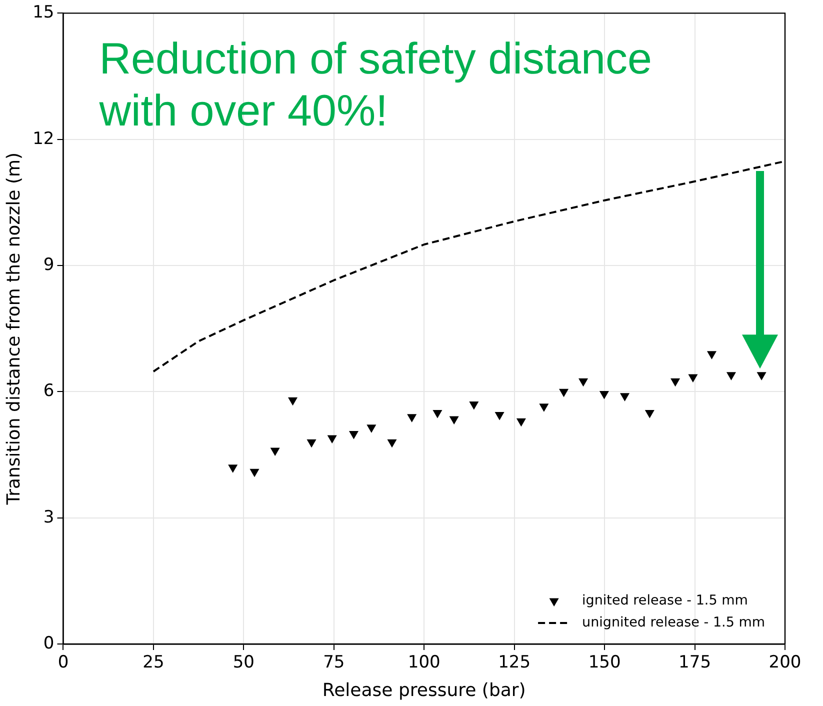 Image resolution: width=823 pixels, height=706 pixels. I want to click on x-tick-label: 75, so click(334, 662).